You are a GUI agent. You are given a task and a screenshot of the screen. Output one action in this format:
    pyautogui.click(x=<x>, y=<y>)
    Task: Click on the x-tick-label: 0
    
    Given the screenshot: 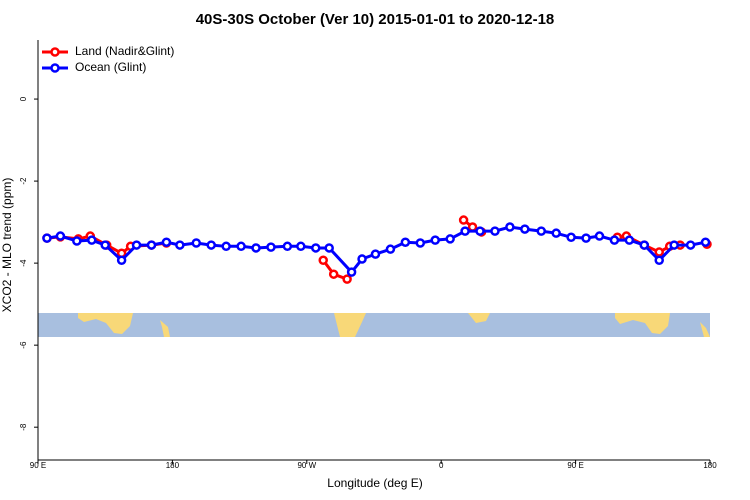 What is the action you would take?
    pyautogui.click(x=441, y=465)
    